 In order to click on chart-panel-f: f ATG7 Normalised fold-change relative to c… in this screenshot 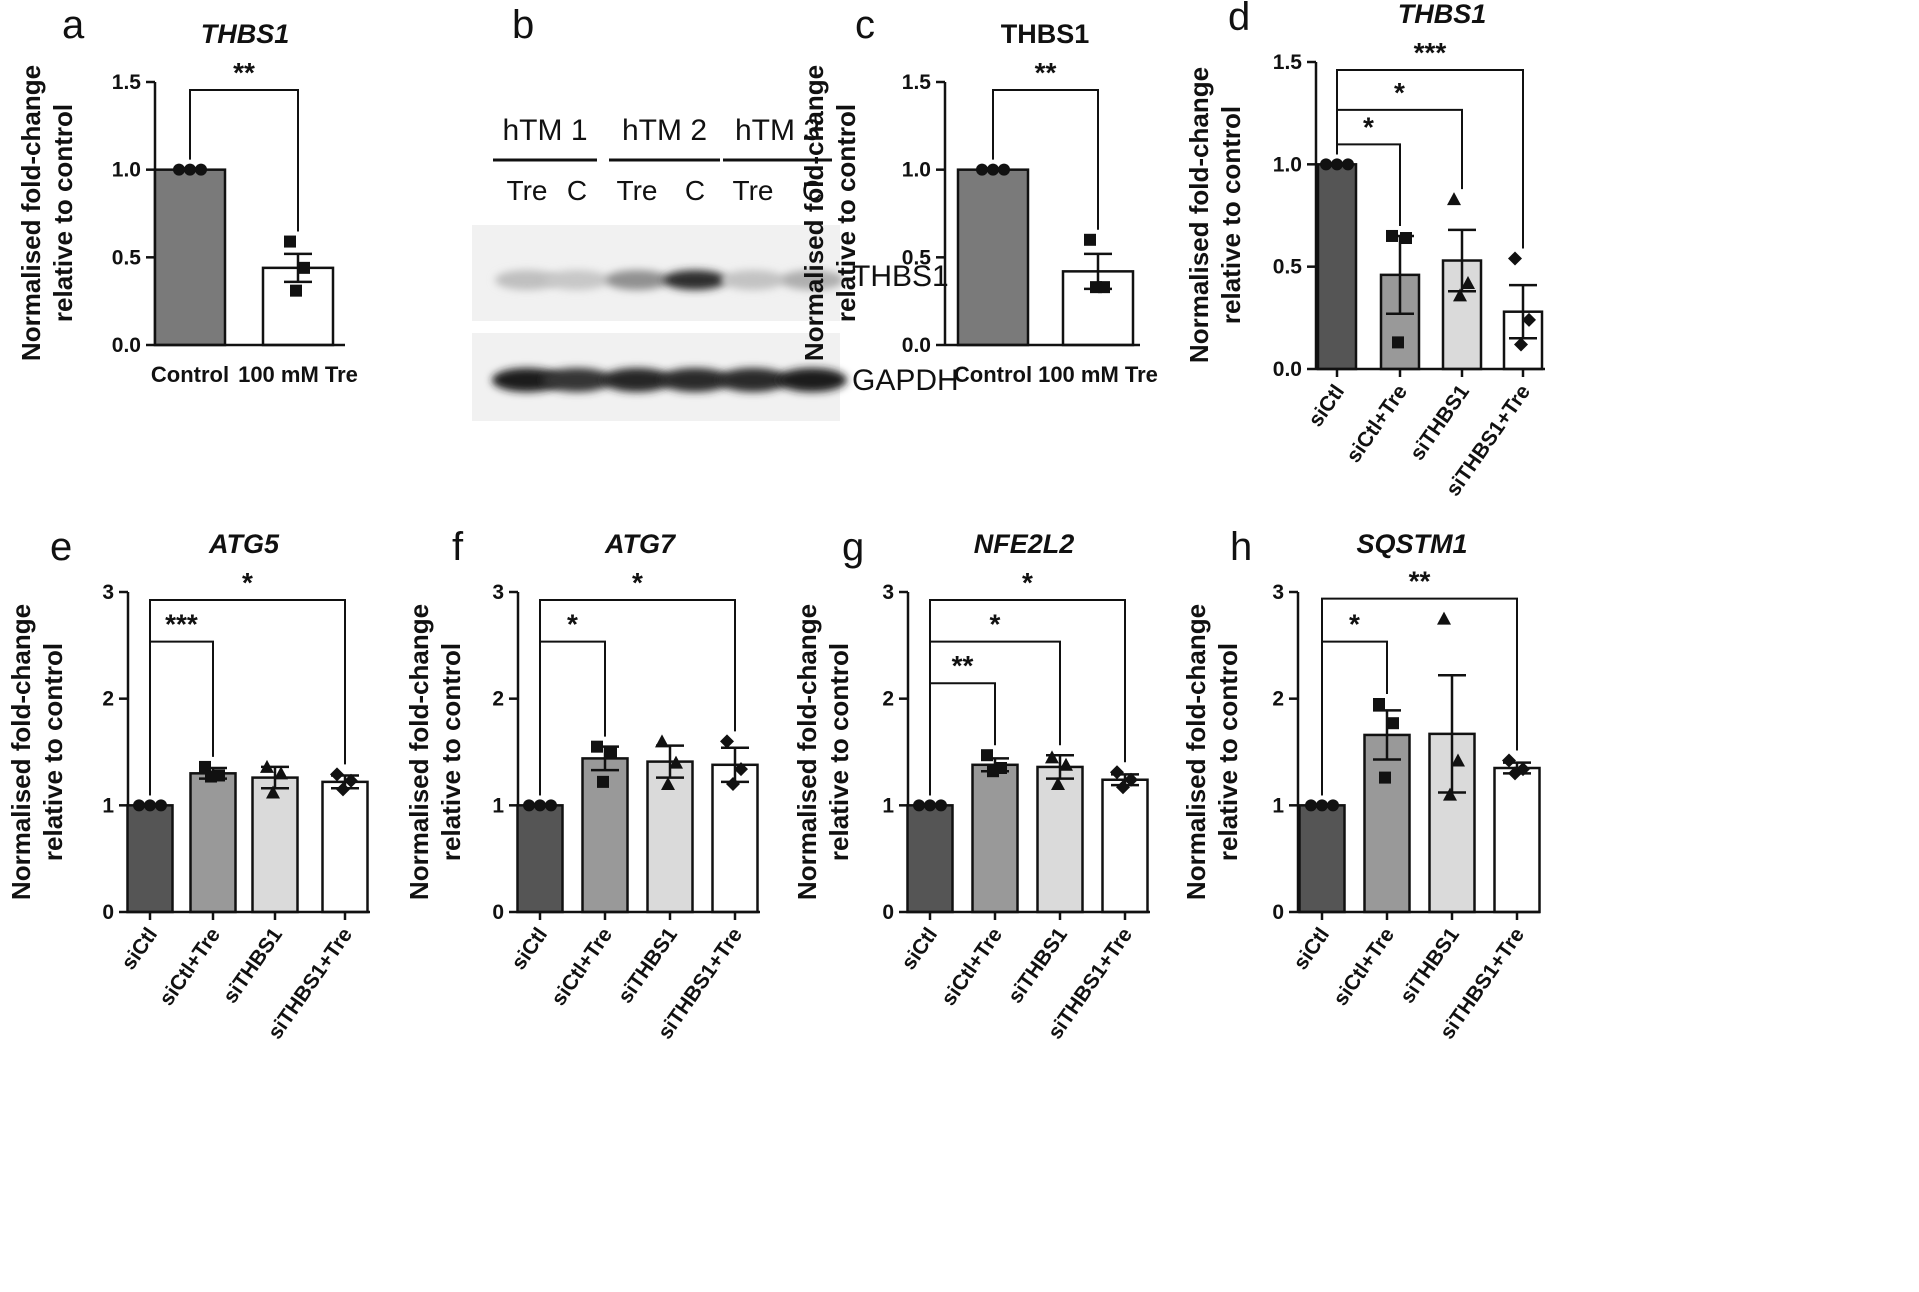, I will do `click(582, 784)`.